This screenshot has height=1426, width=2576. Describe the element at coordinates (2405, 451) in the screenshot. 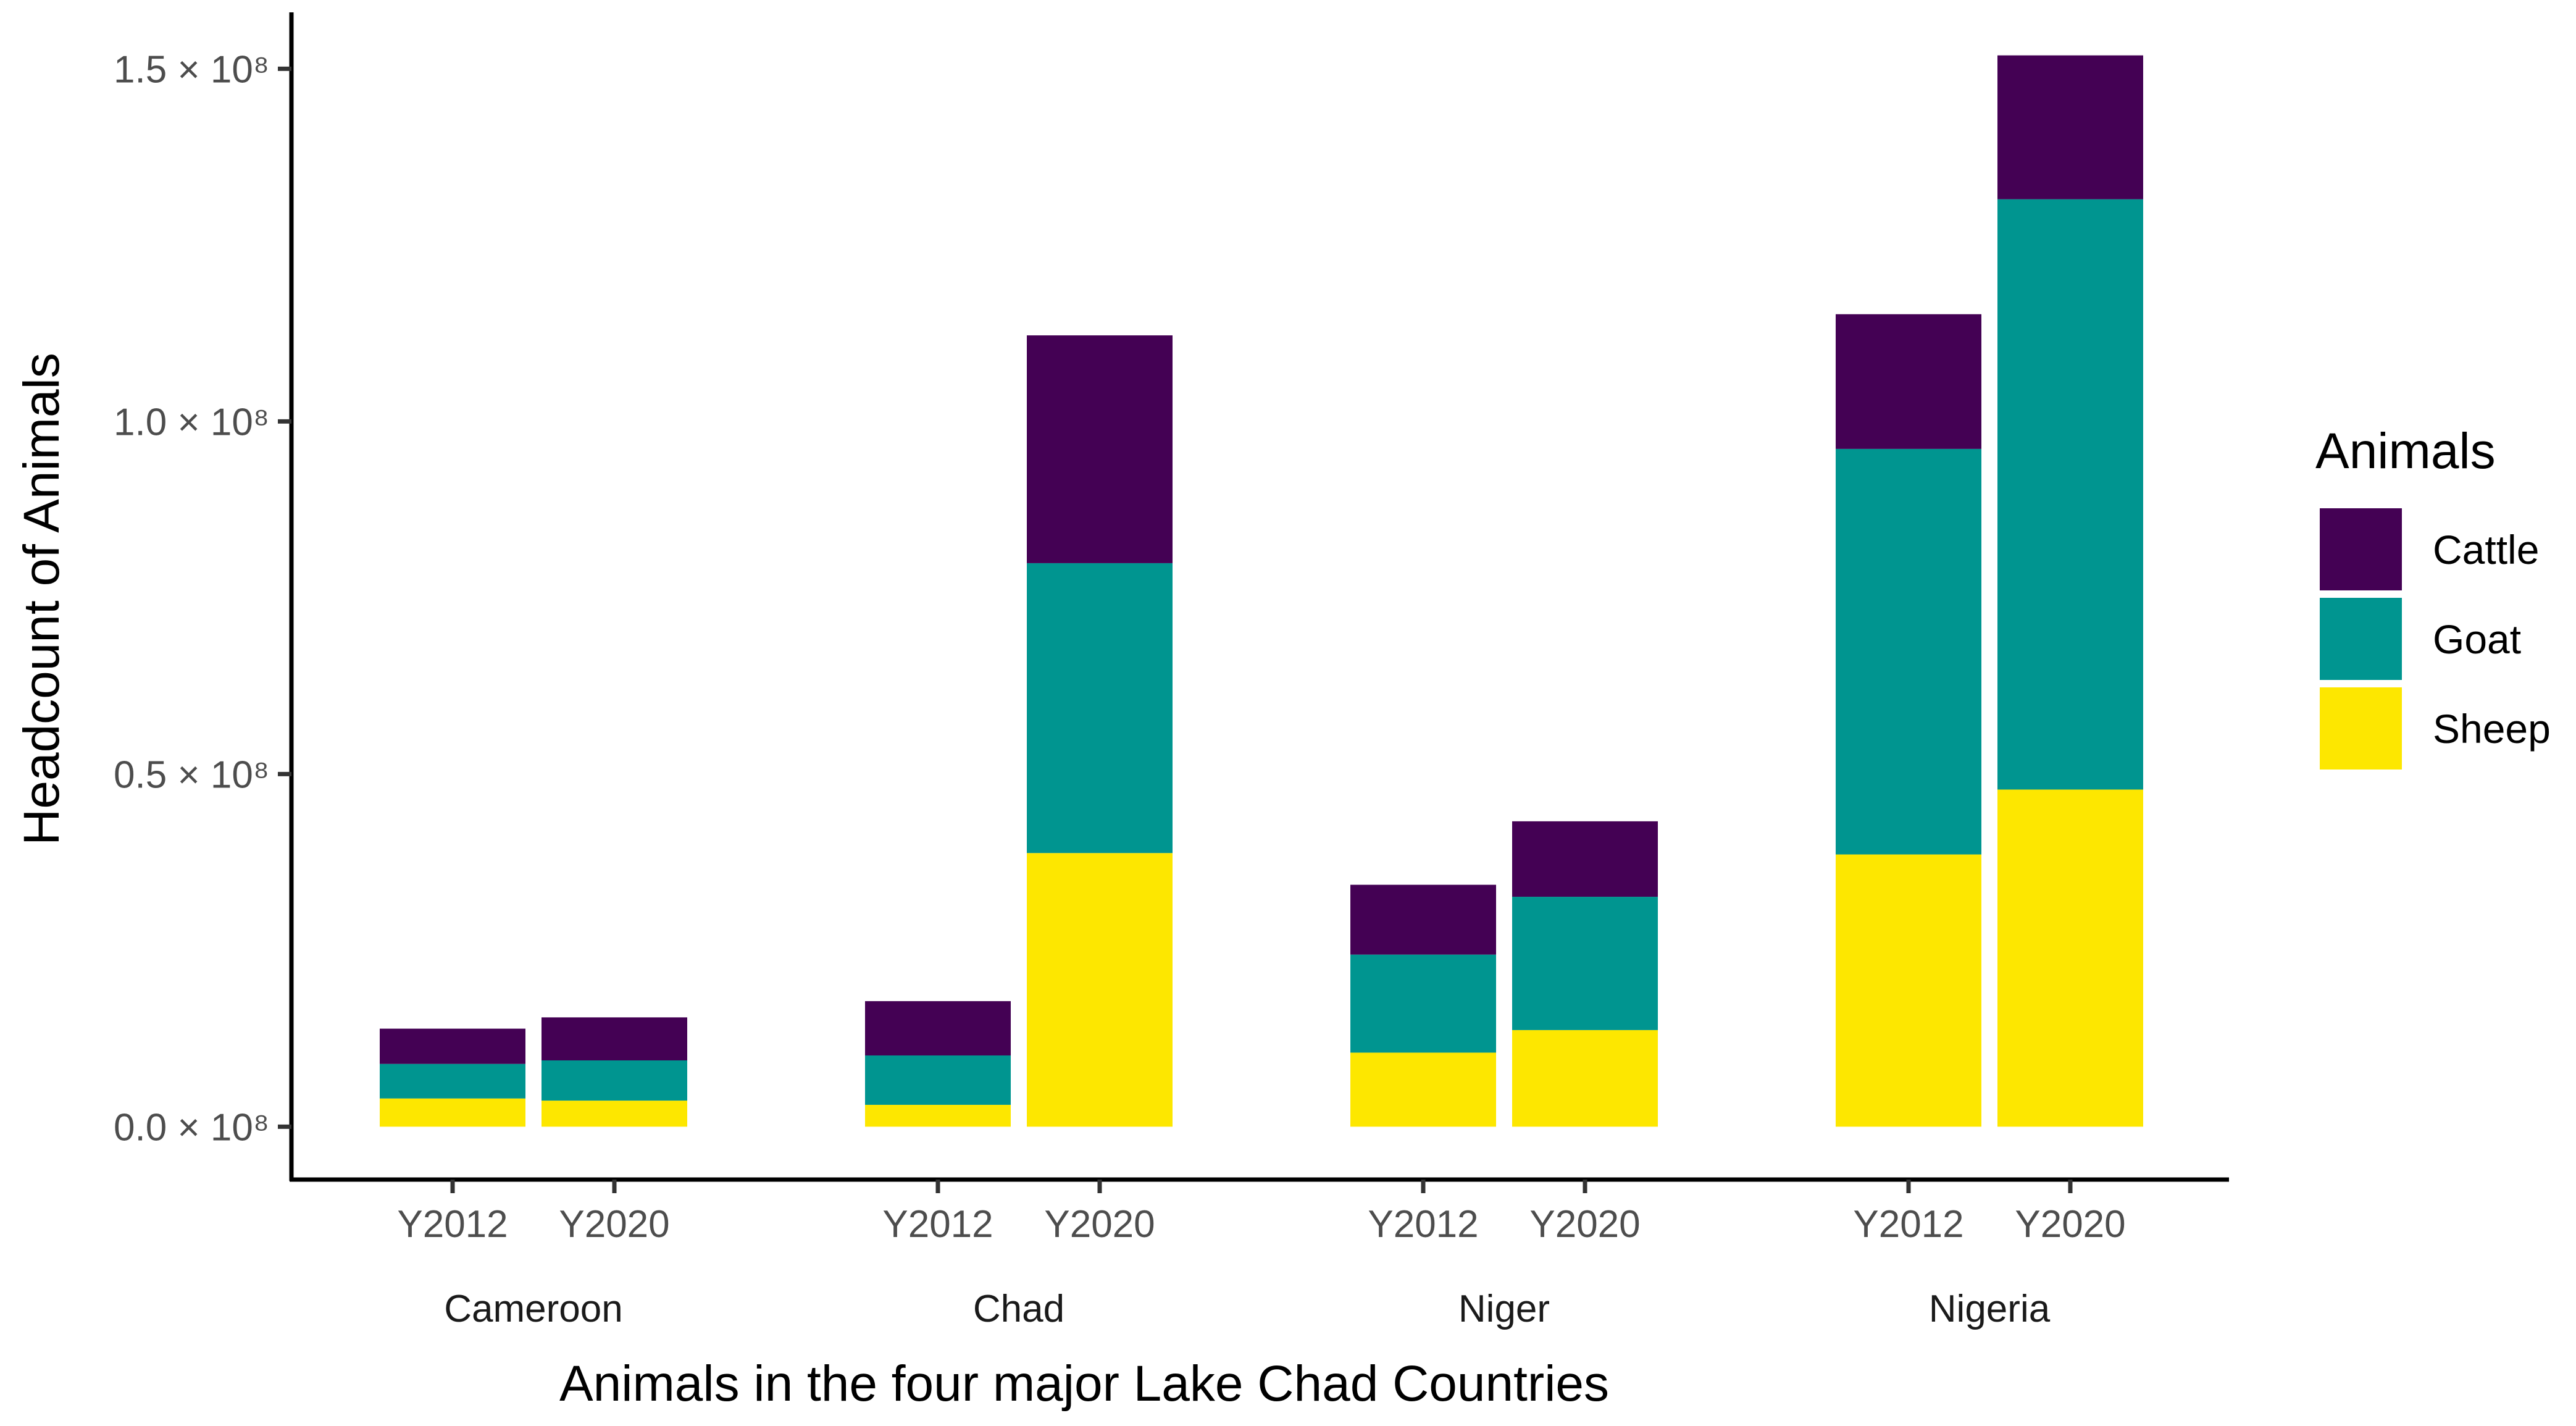

I see `legend-title: Animals` at that location.